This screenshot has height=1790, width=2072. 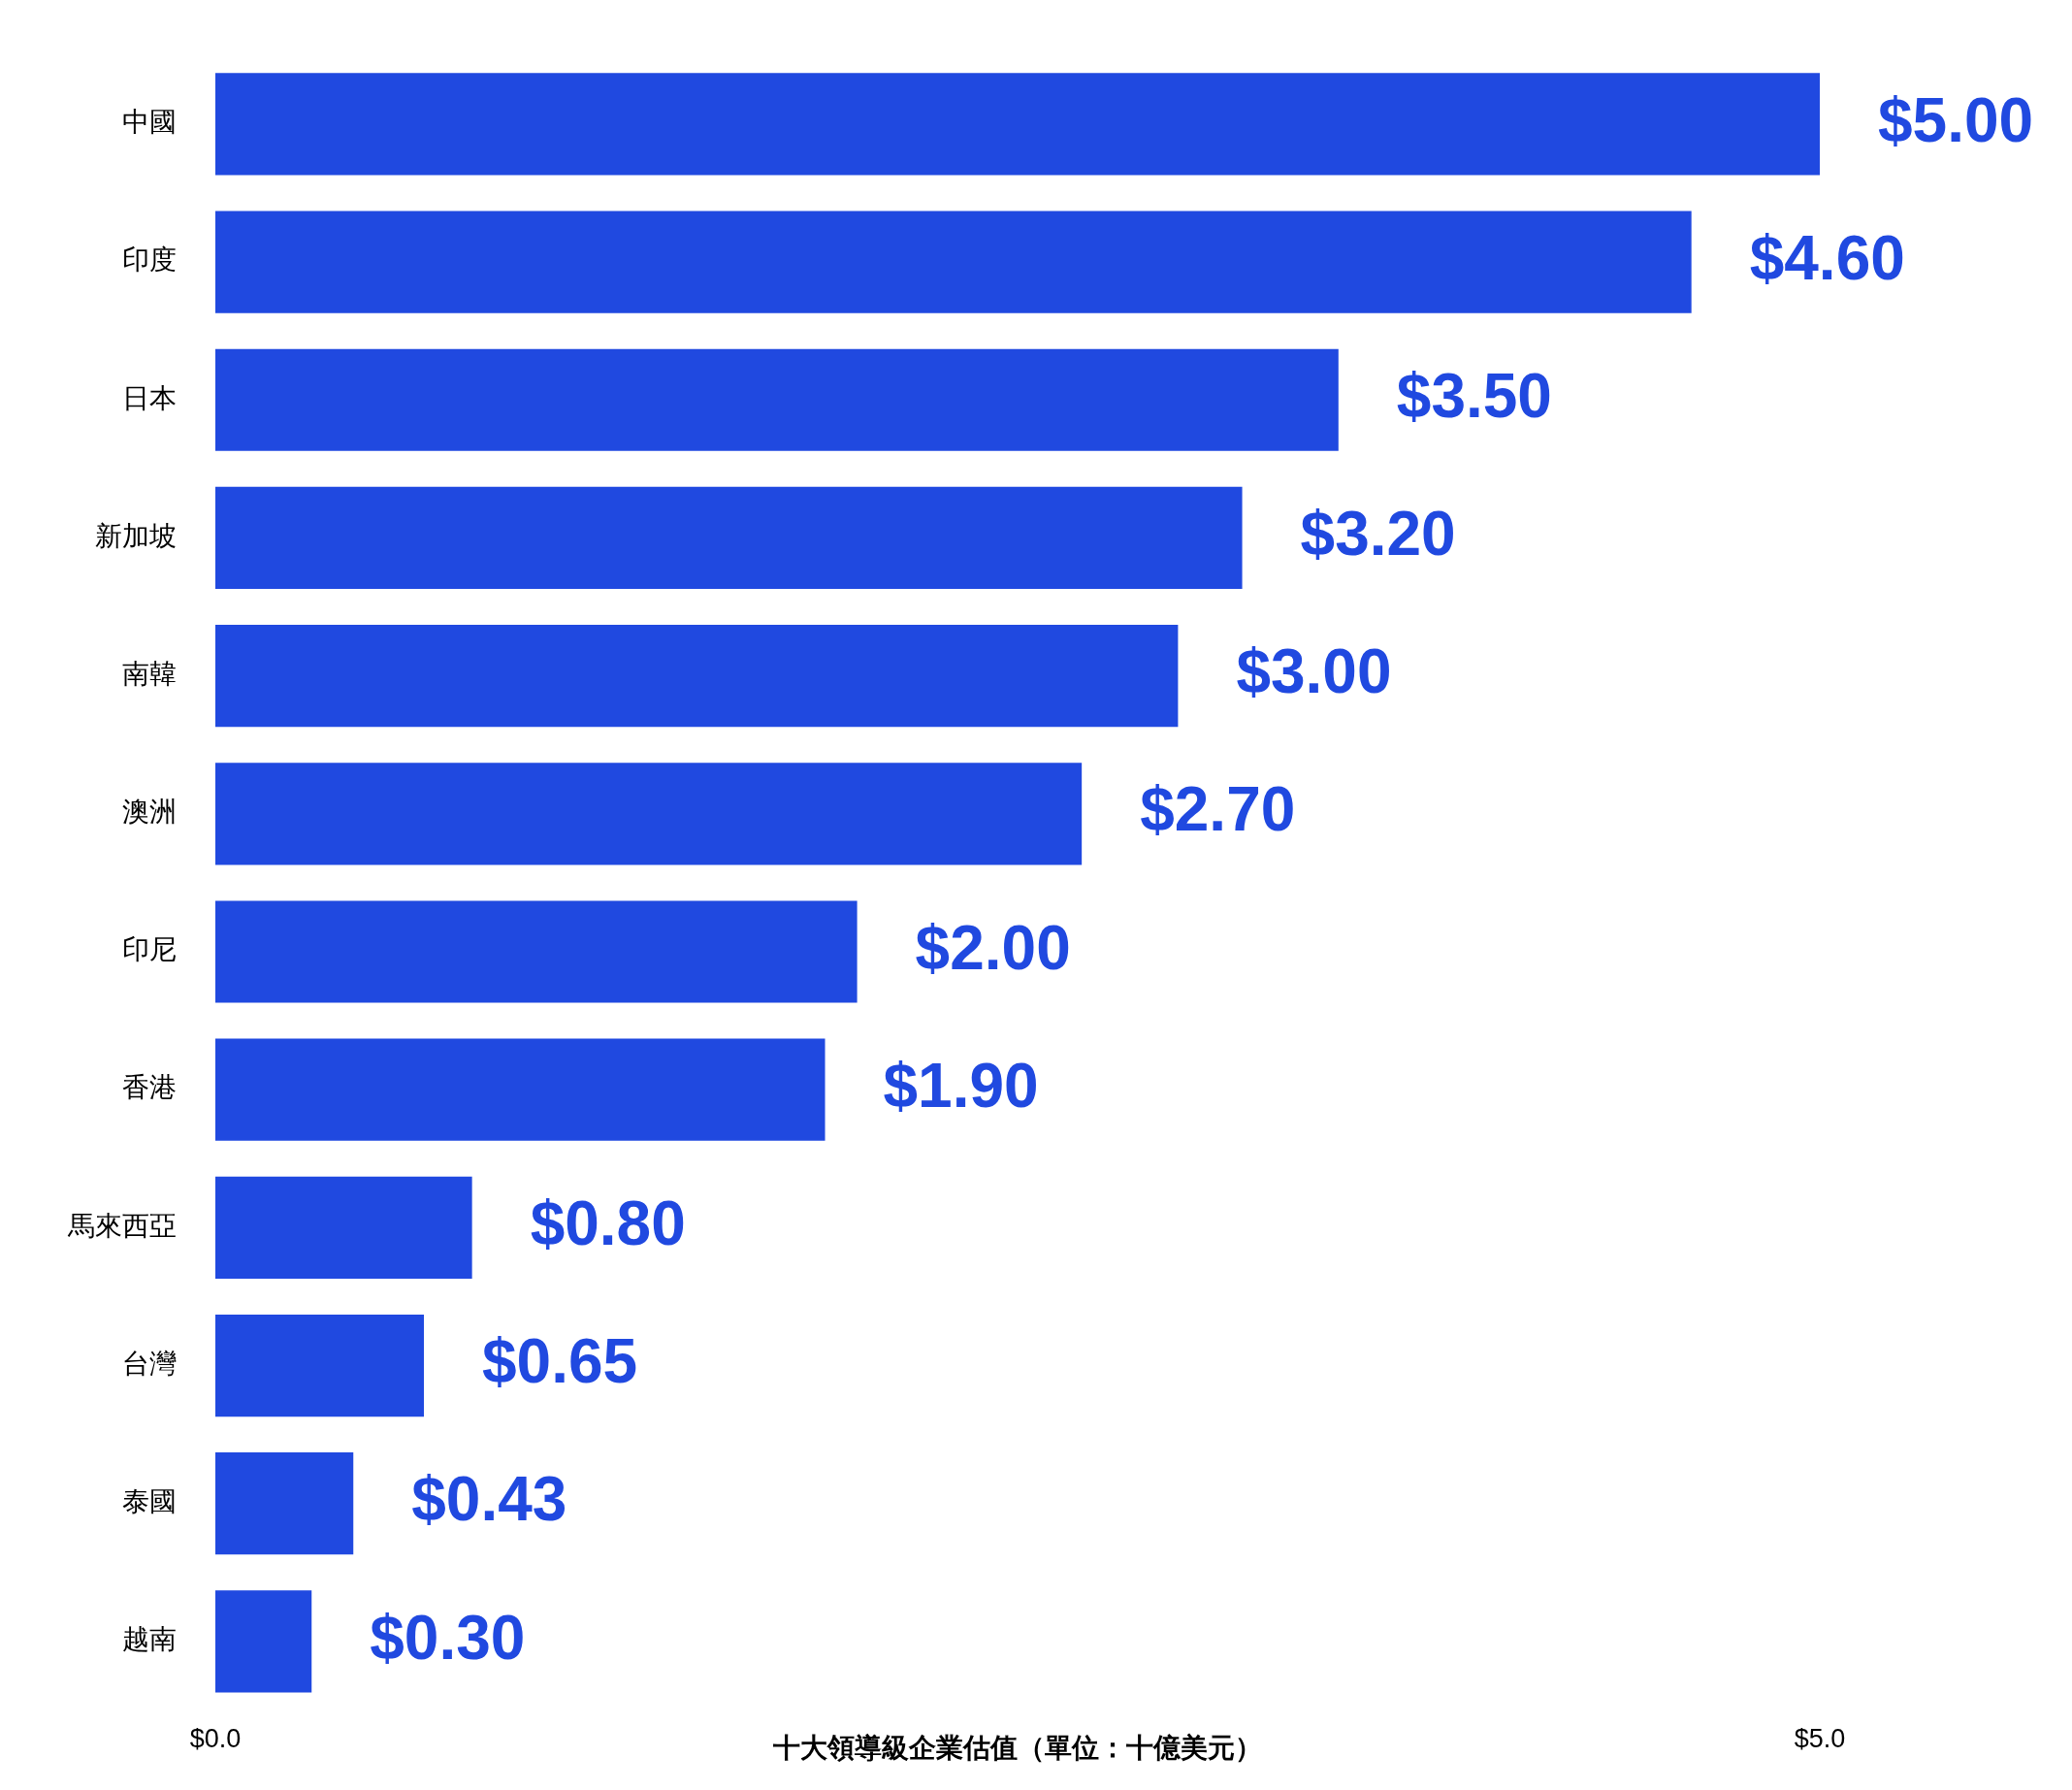 I want to click on y-tick-label: 台灣, so click(x=149, y=1363).